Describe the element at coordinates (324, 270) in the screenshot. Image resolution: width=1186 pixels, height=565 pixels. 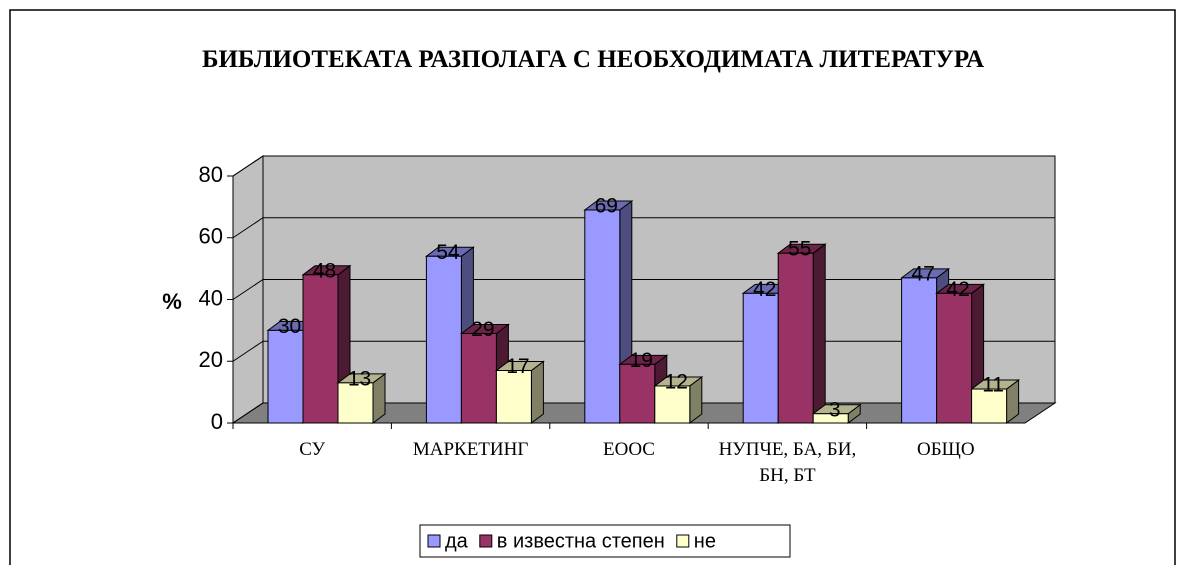
I see `value-label: 48` at that location.